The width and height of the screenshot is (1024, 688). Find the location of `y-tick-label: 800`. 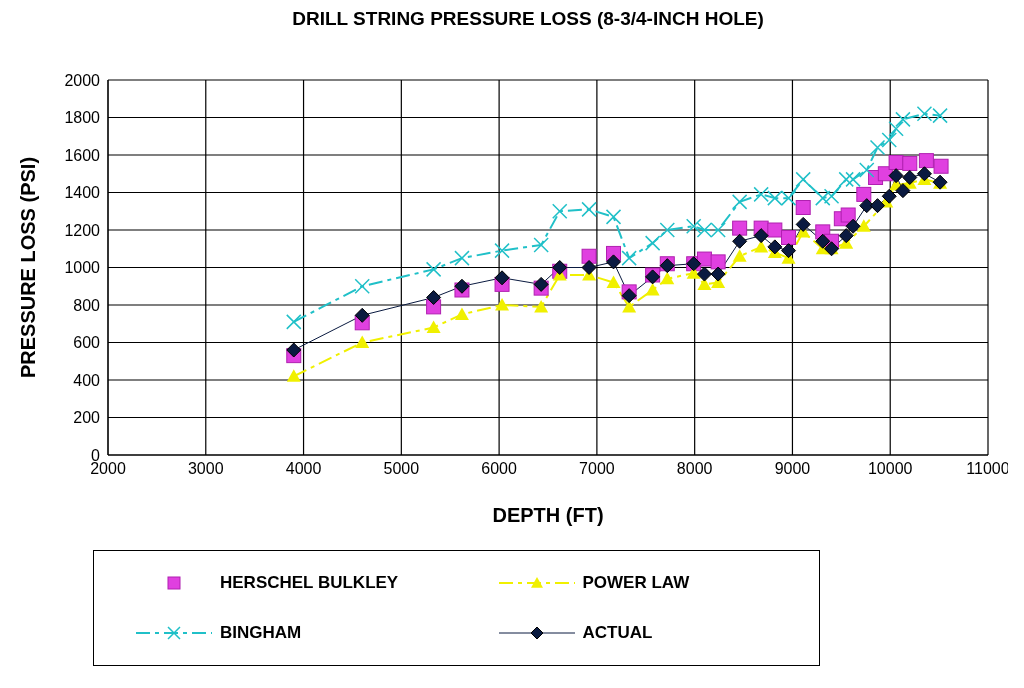

y-tick-label: 800 is located at coordinates (87, 305).